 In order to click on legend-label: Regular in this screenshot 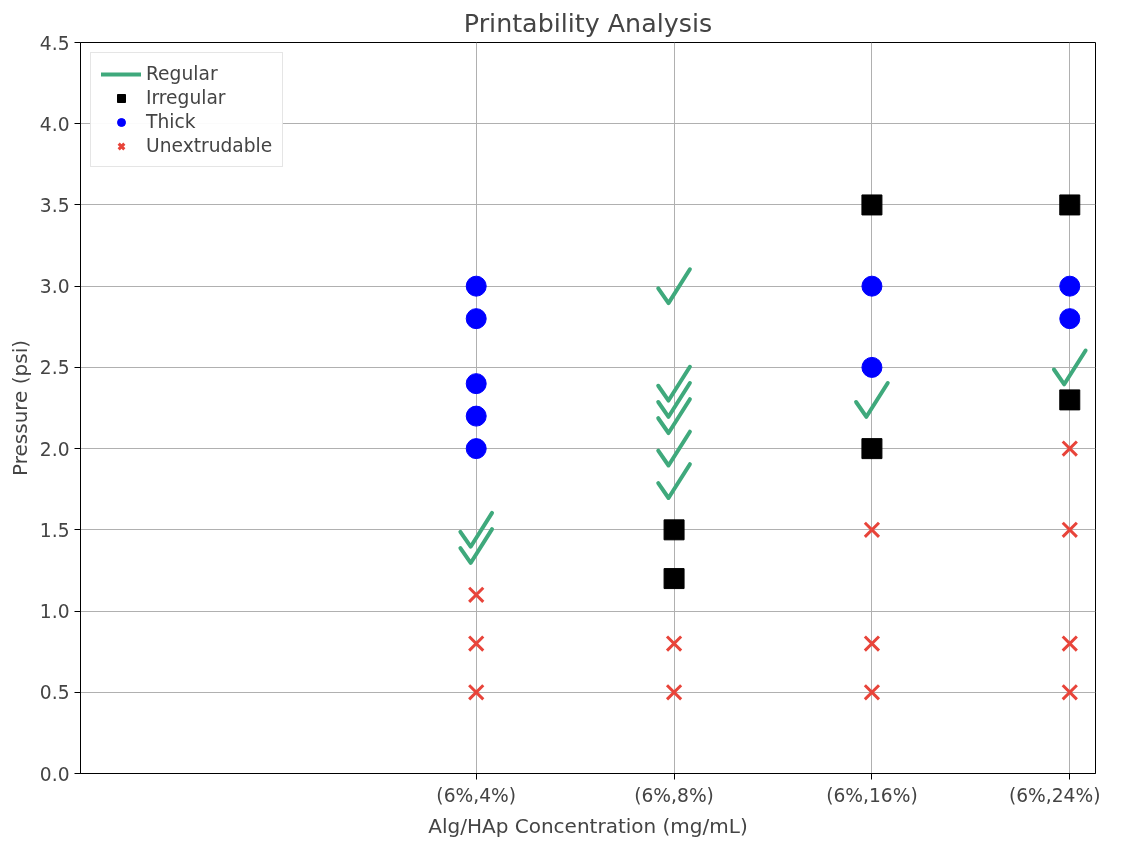, I will do `click(182, 73)`.